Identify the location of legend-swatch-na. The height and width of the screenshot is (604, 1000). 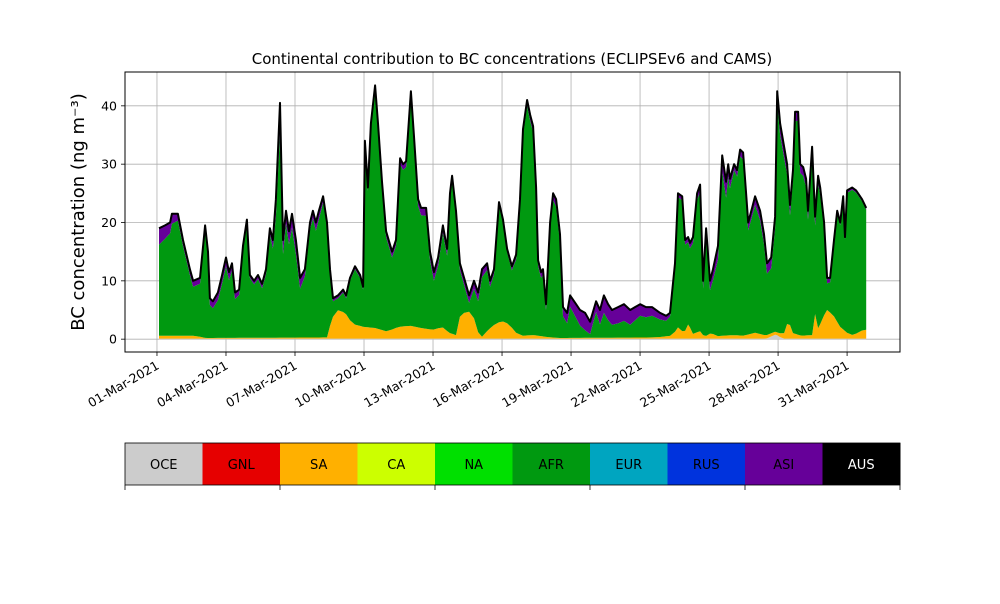
(474, 464).